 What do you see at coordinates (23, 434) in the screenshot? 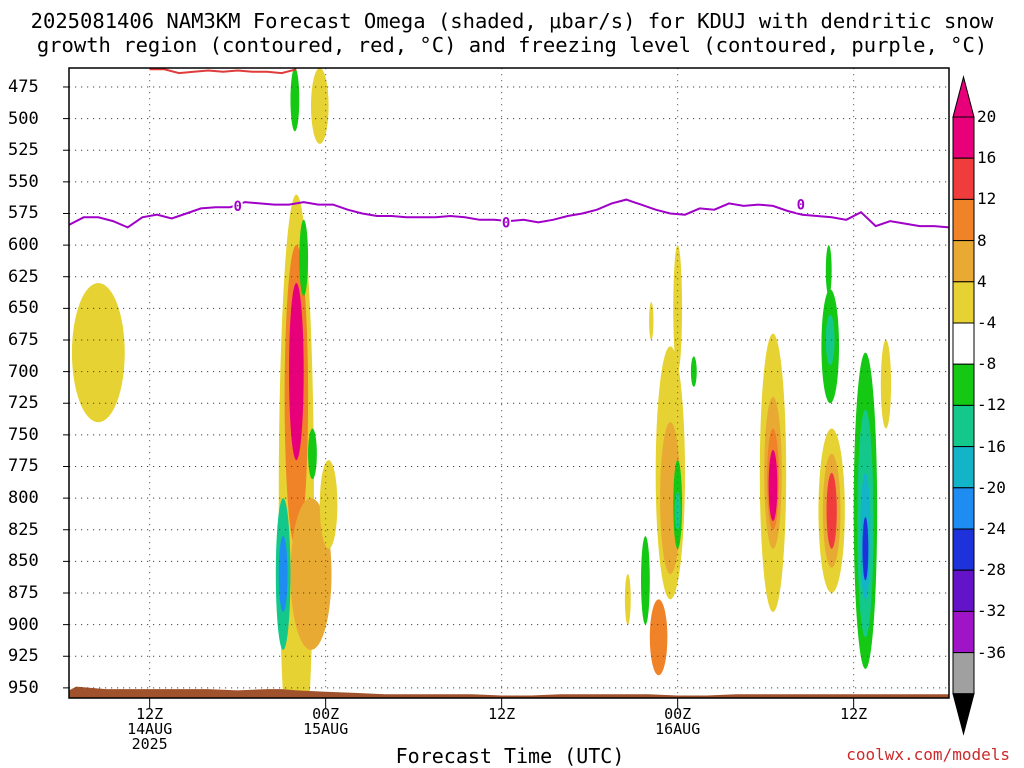
I see `y-tick-label-750: 750` at bounding box center [23, 434].